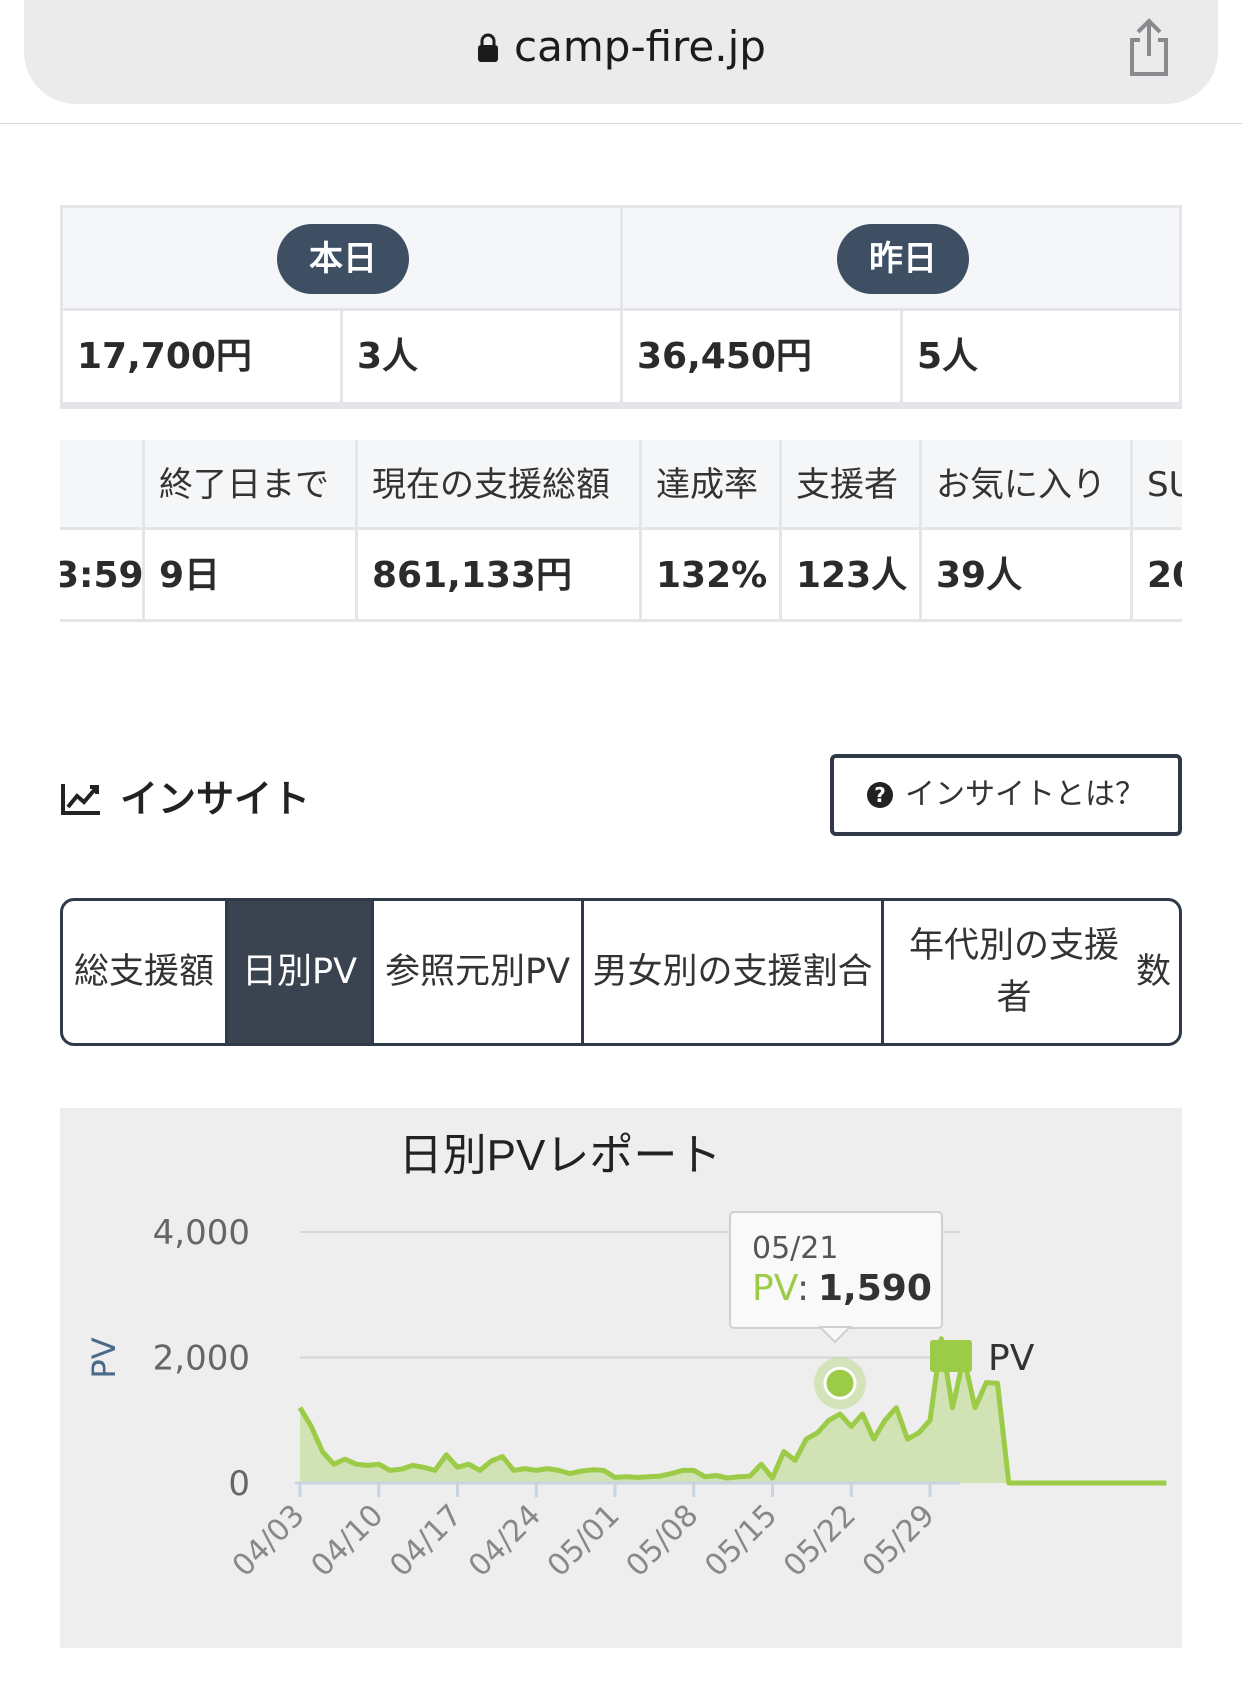 The image size is (1242, 1708). I want to click on tooltip-value: 1,590, so click(875, 1288).